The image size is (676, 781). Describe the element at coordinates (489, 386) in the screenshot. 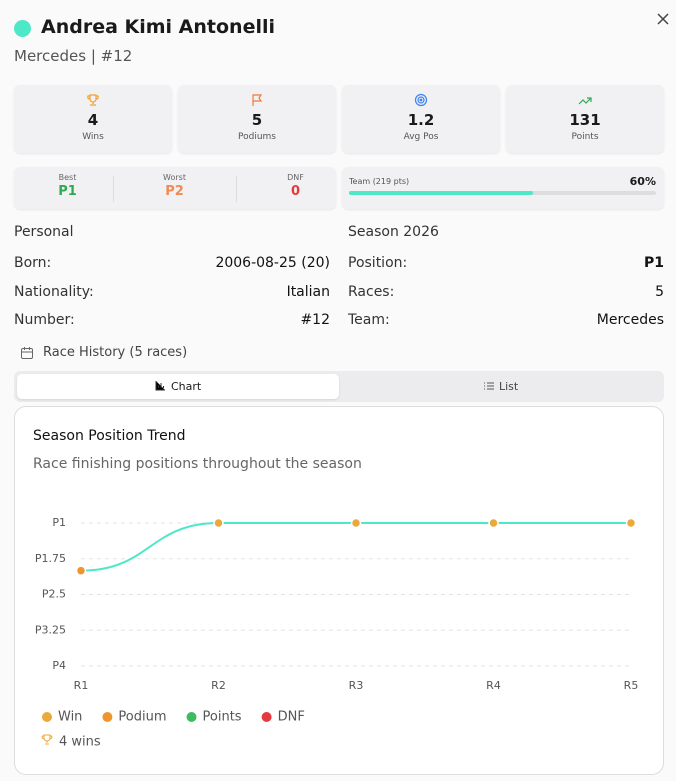

I see `list-icon` at that location.